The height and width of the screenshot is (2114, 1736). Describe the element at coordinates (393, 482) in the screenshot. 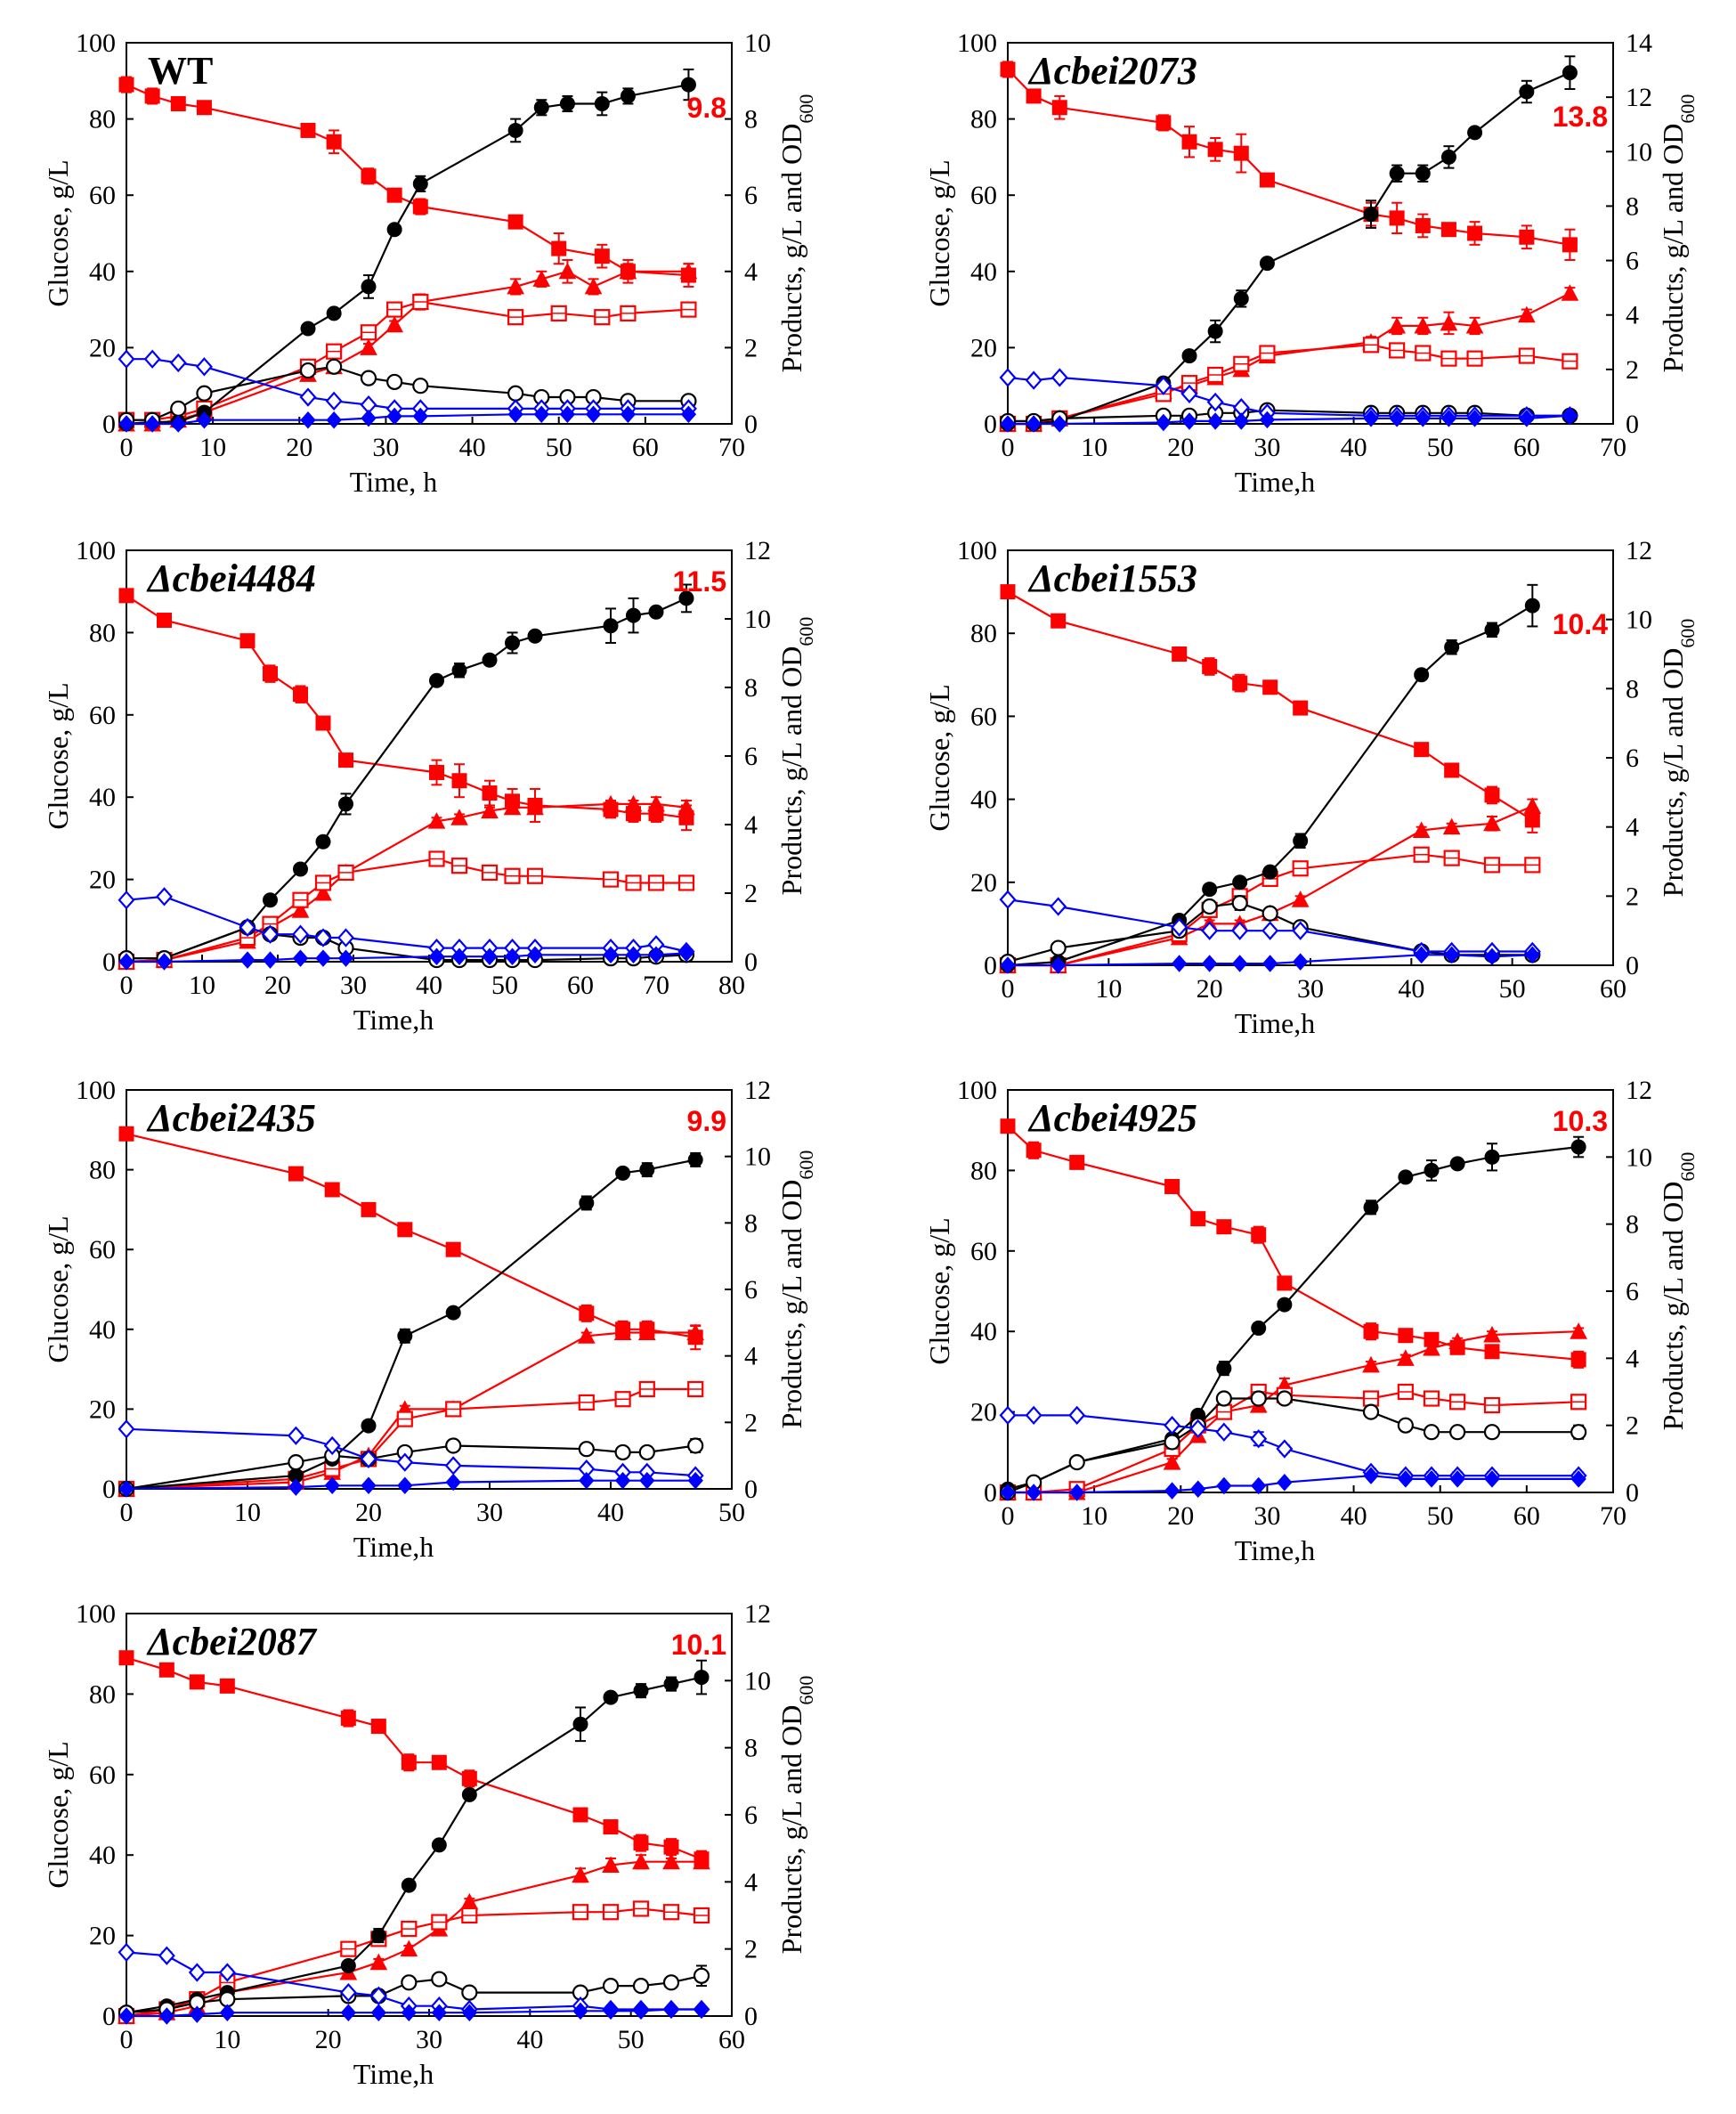

I see `x-axis-label: Time, h` at that location.